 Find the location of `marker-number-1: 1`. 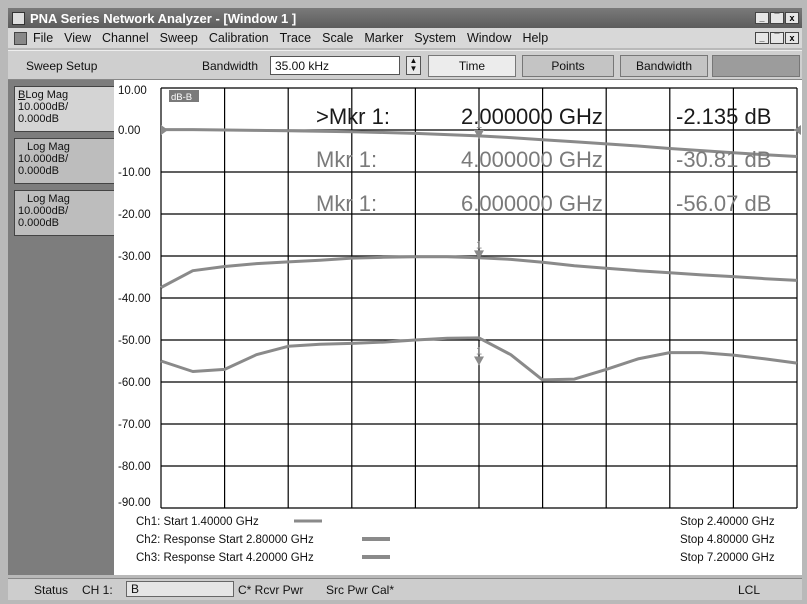

marker-number-1: 1 is located at coordinates (479, 125).